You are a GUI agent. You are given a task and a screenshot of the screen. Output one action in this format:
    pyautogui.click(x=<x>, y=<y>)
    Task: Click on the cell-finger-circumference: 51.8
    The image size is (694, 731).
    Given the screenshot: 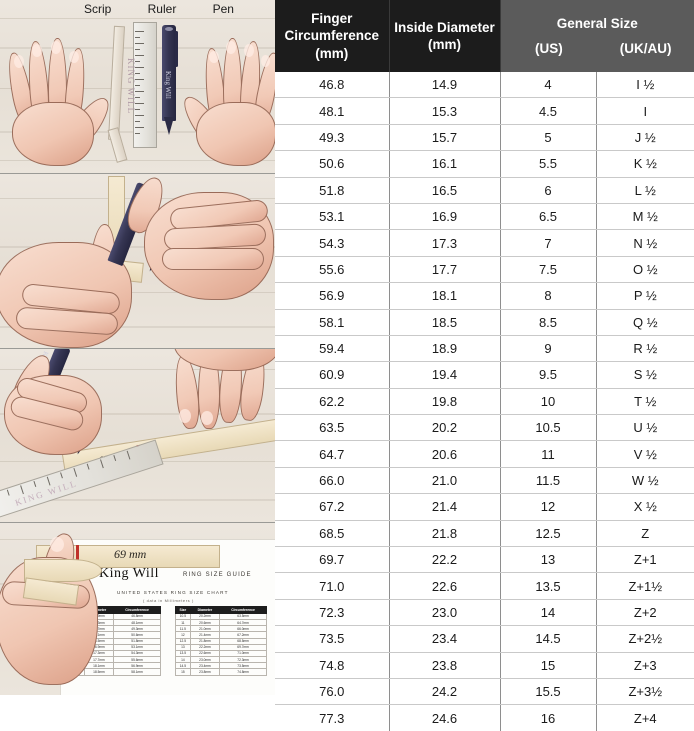 What is the action you would take?
    pyautogui.click(x=332, y=190)
    